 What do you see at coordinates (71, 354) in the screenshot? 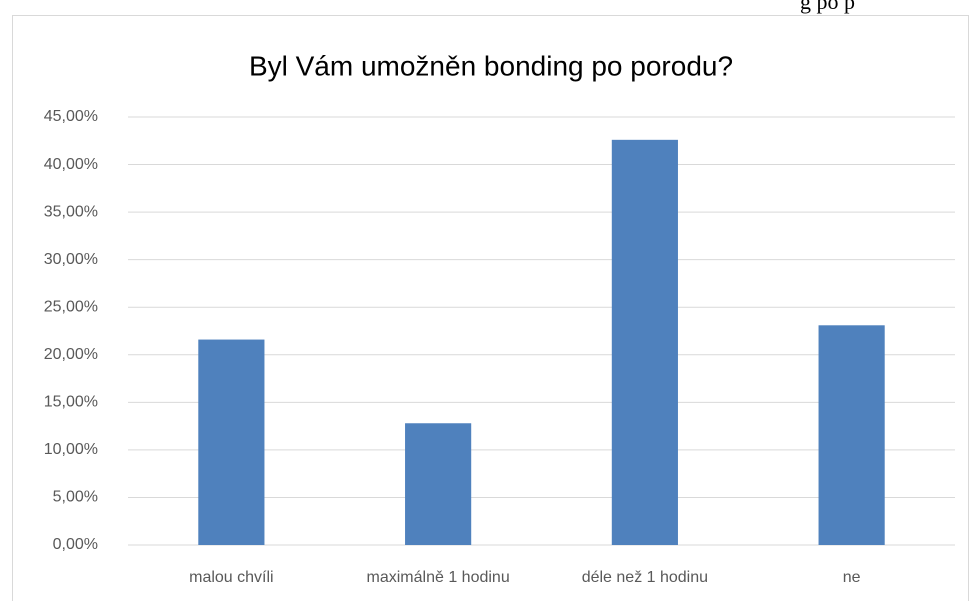
I see `y-tick-label: 20,00%` at bounding box center [71, 354].